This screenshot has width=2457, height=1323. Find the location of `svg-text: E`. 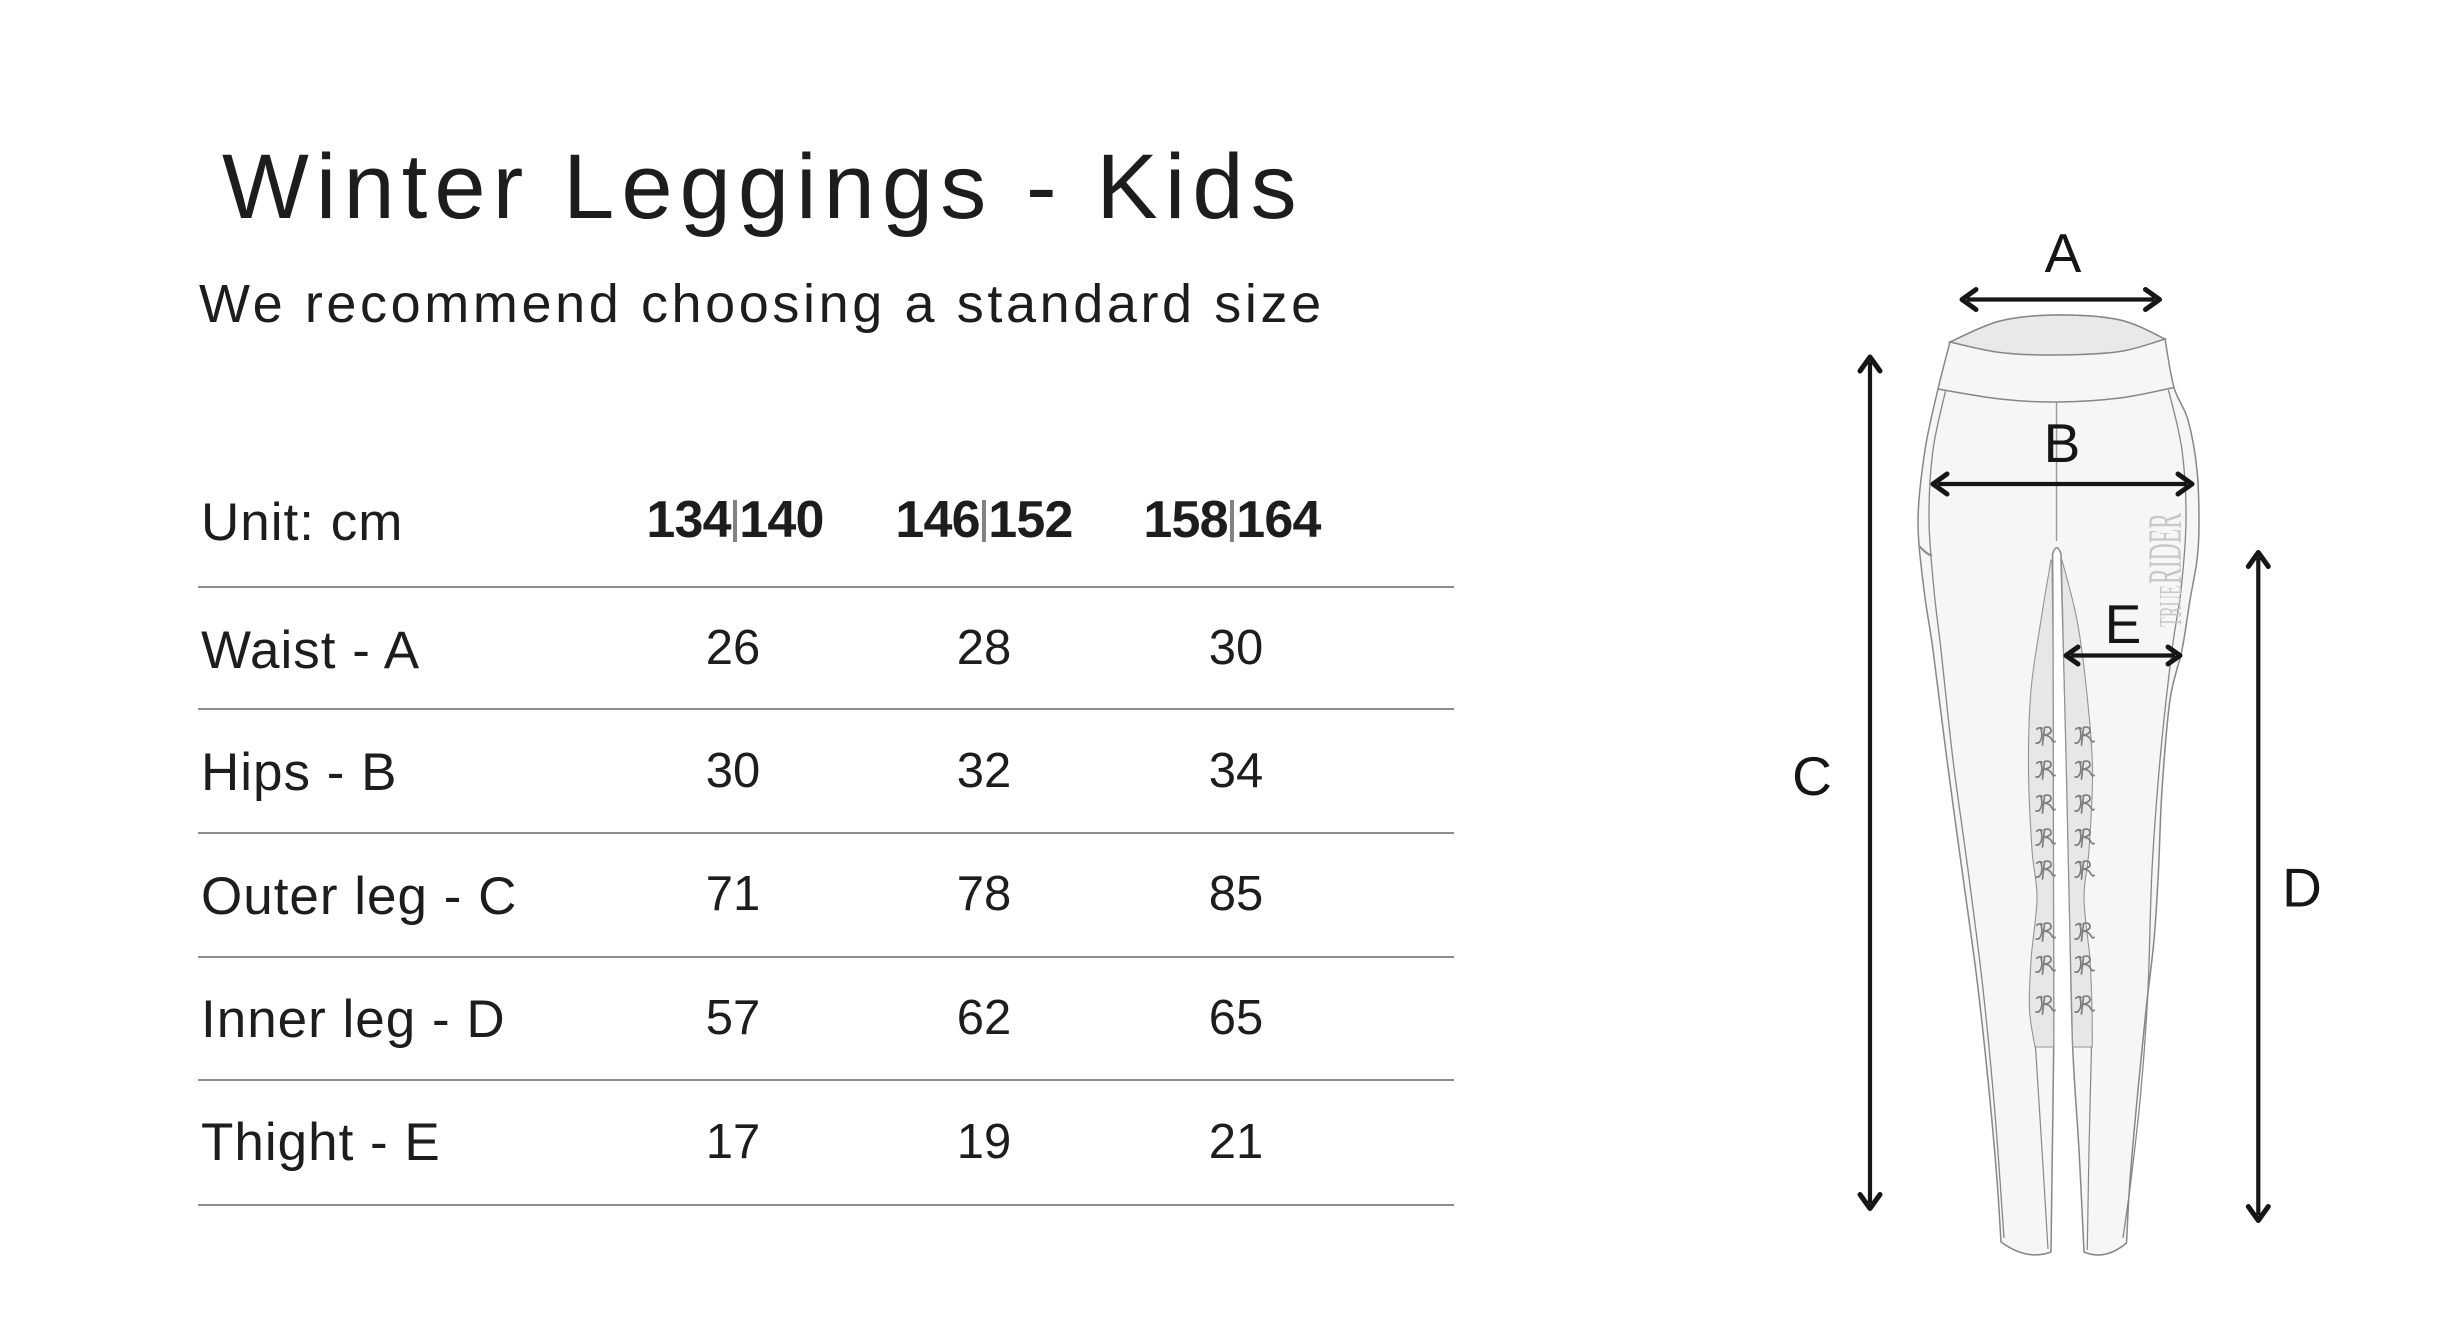

svg-text: E is located at coordinates (2123, 624).